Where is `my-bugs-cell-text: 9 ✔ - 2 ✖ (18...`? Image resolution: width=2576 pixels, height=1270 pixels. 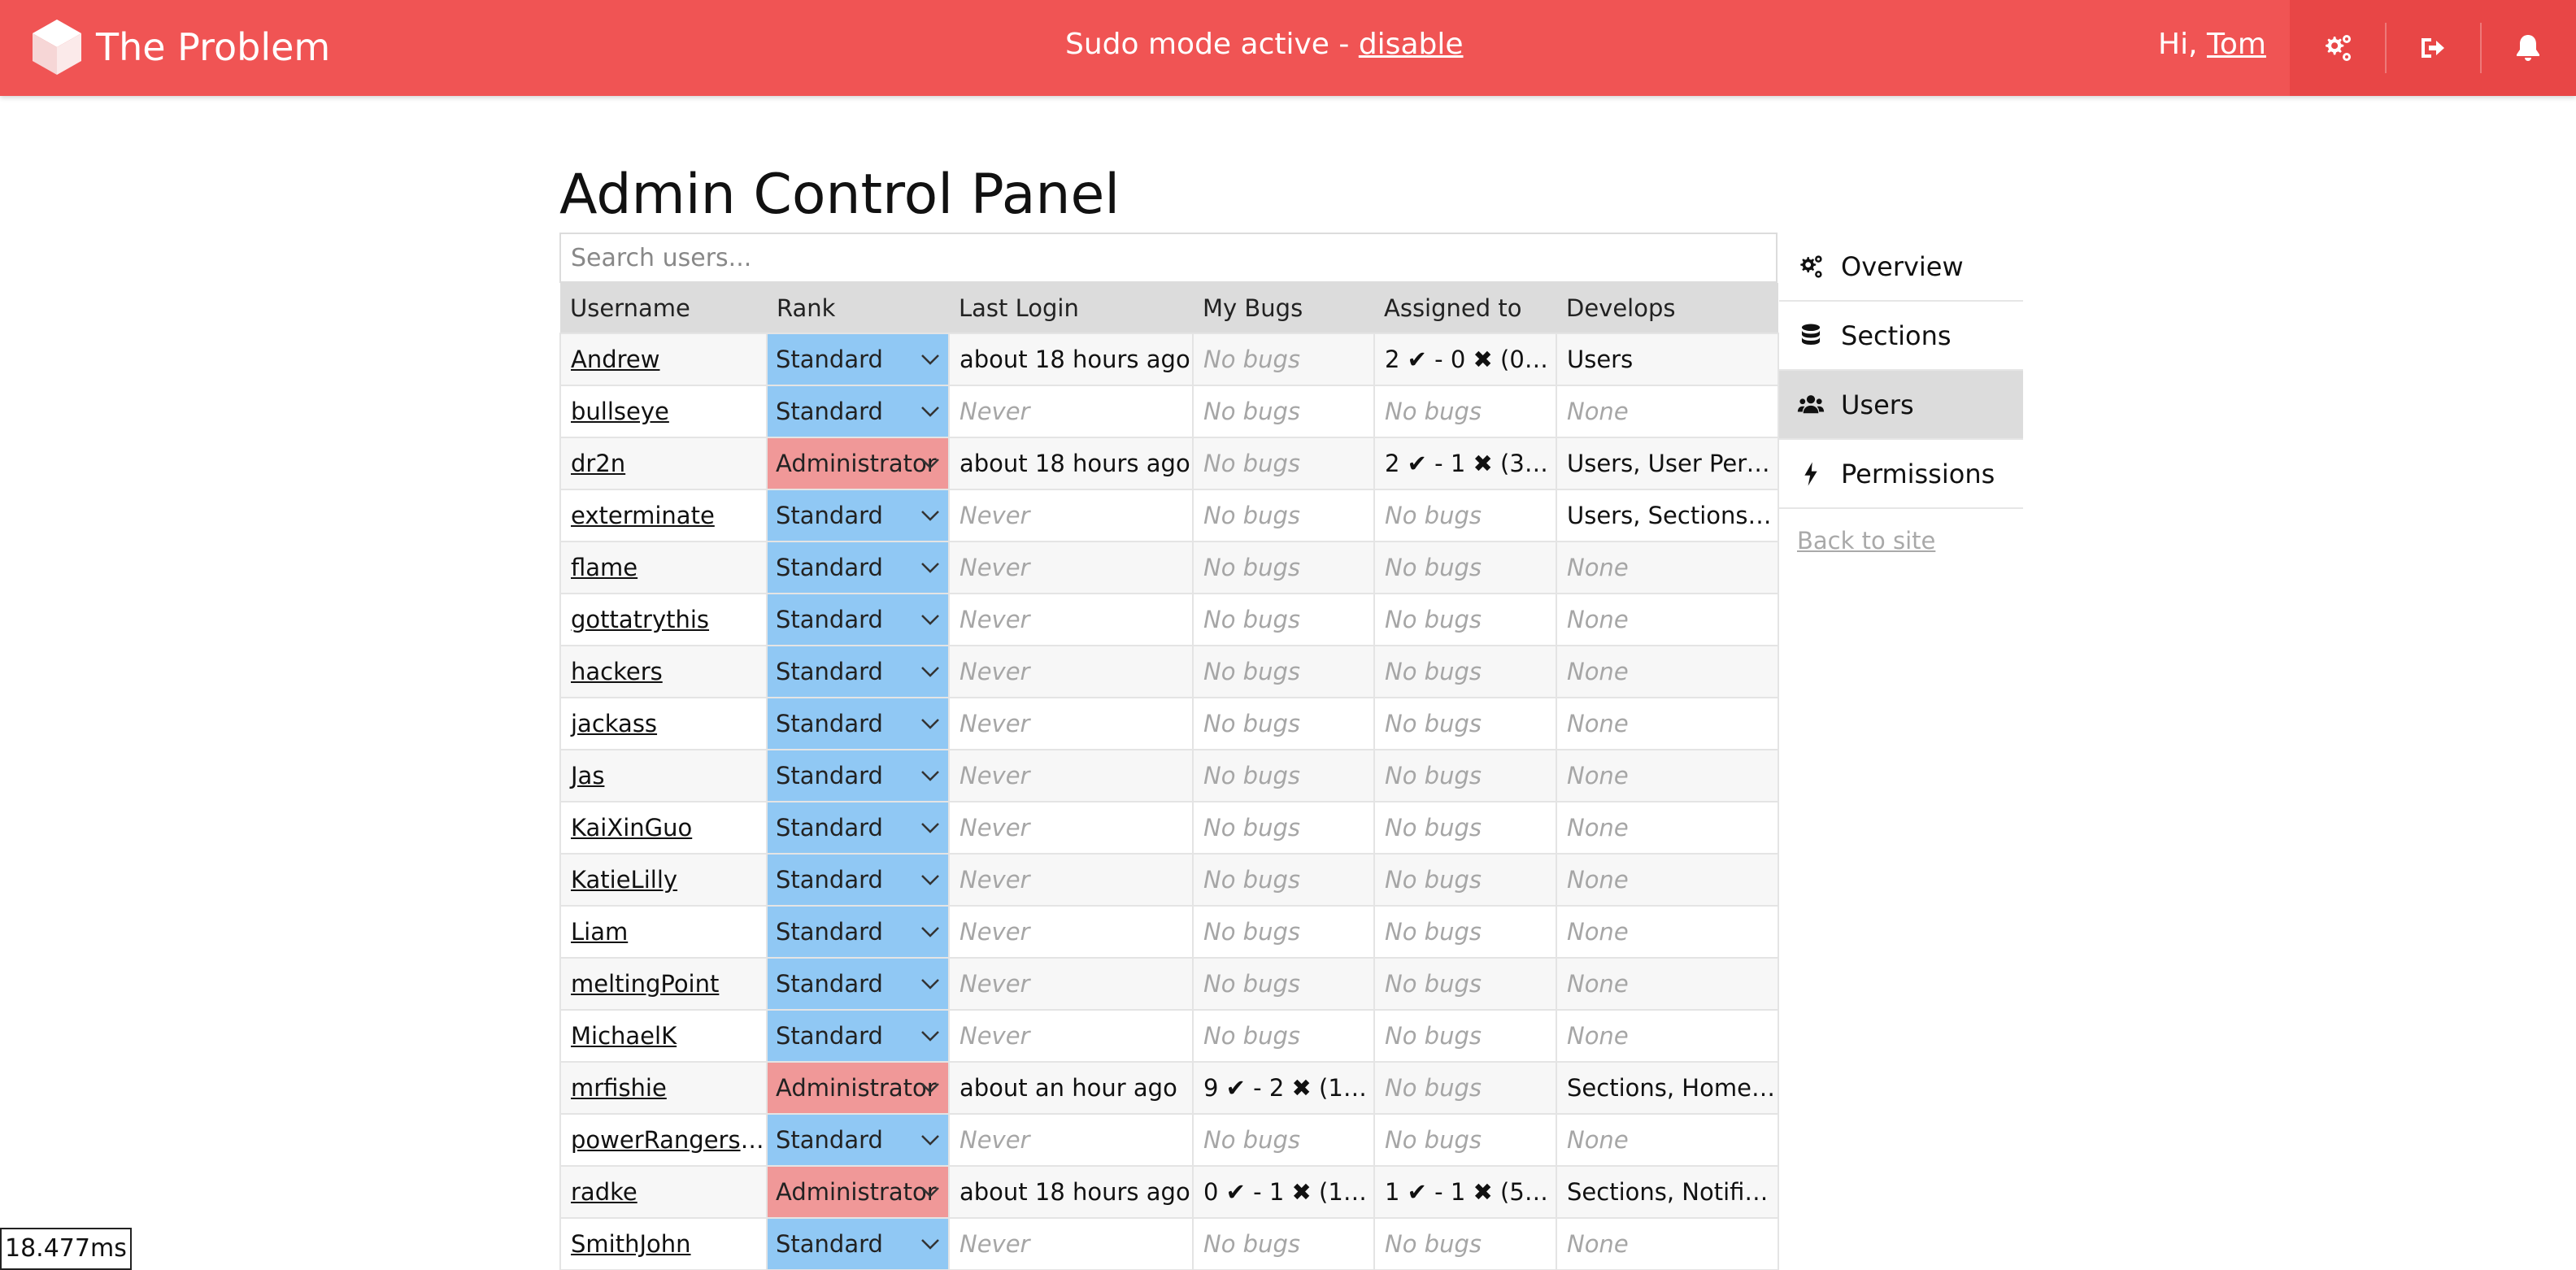
my-bugs-cell-text: 9 ✔ - 2 ✖ (18... is located at coordinates (1288, 1088).